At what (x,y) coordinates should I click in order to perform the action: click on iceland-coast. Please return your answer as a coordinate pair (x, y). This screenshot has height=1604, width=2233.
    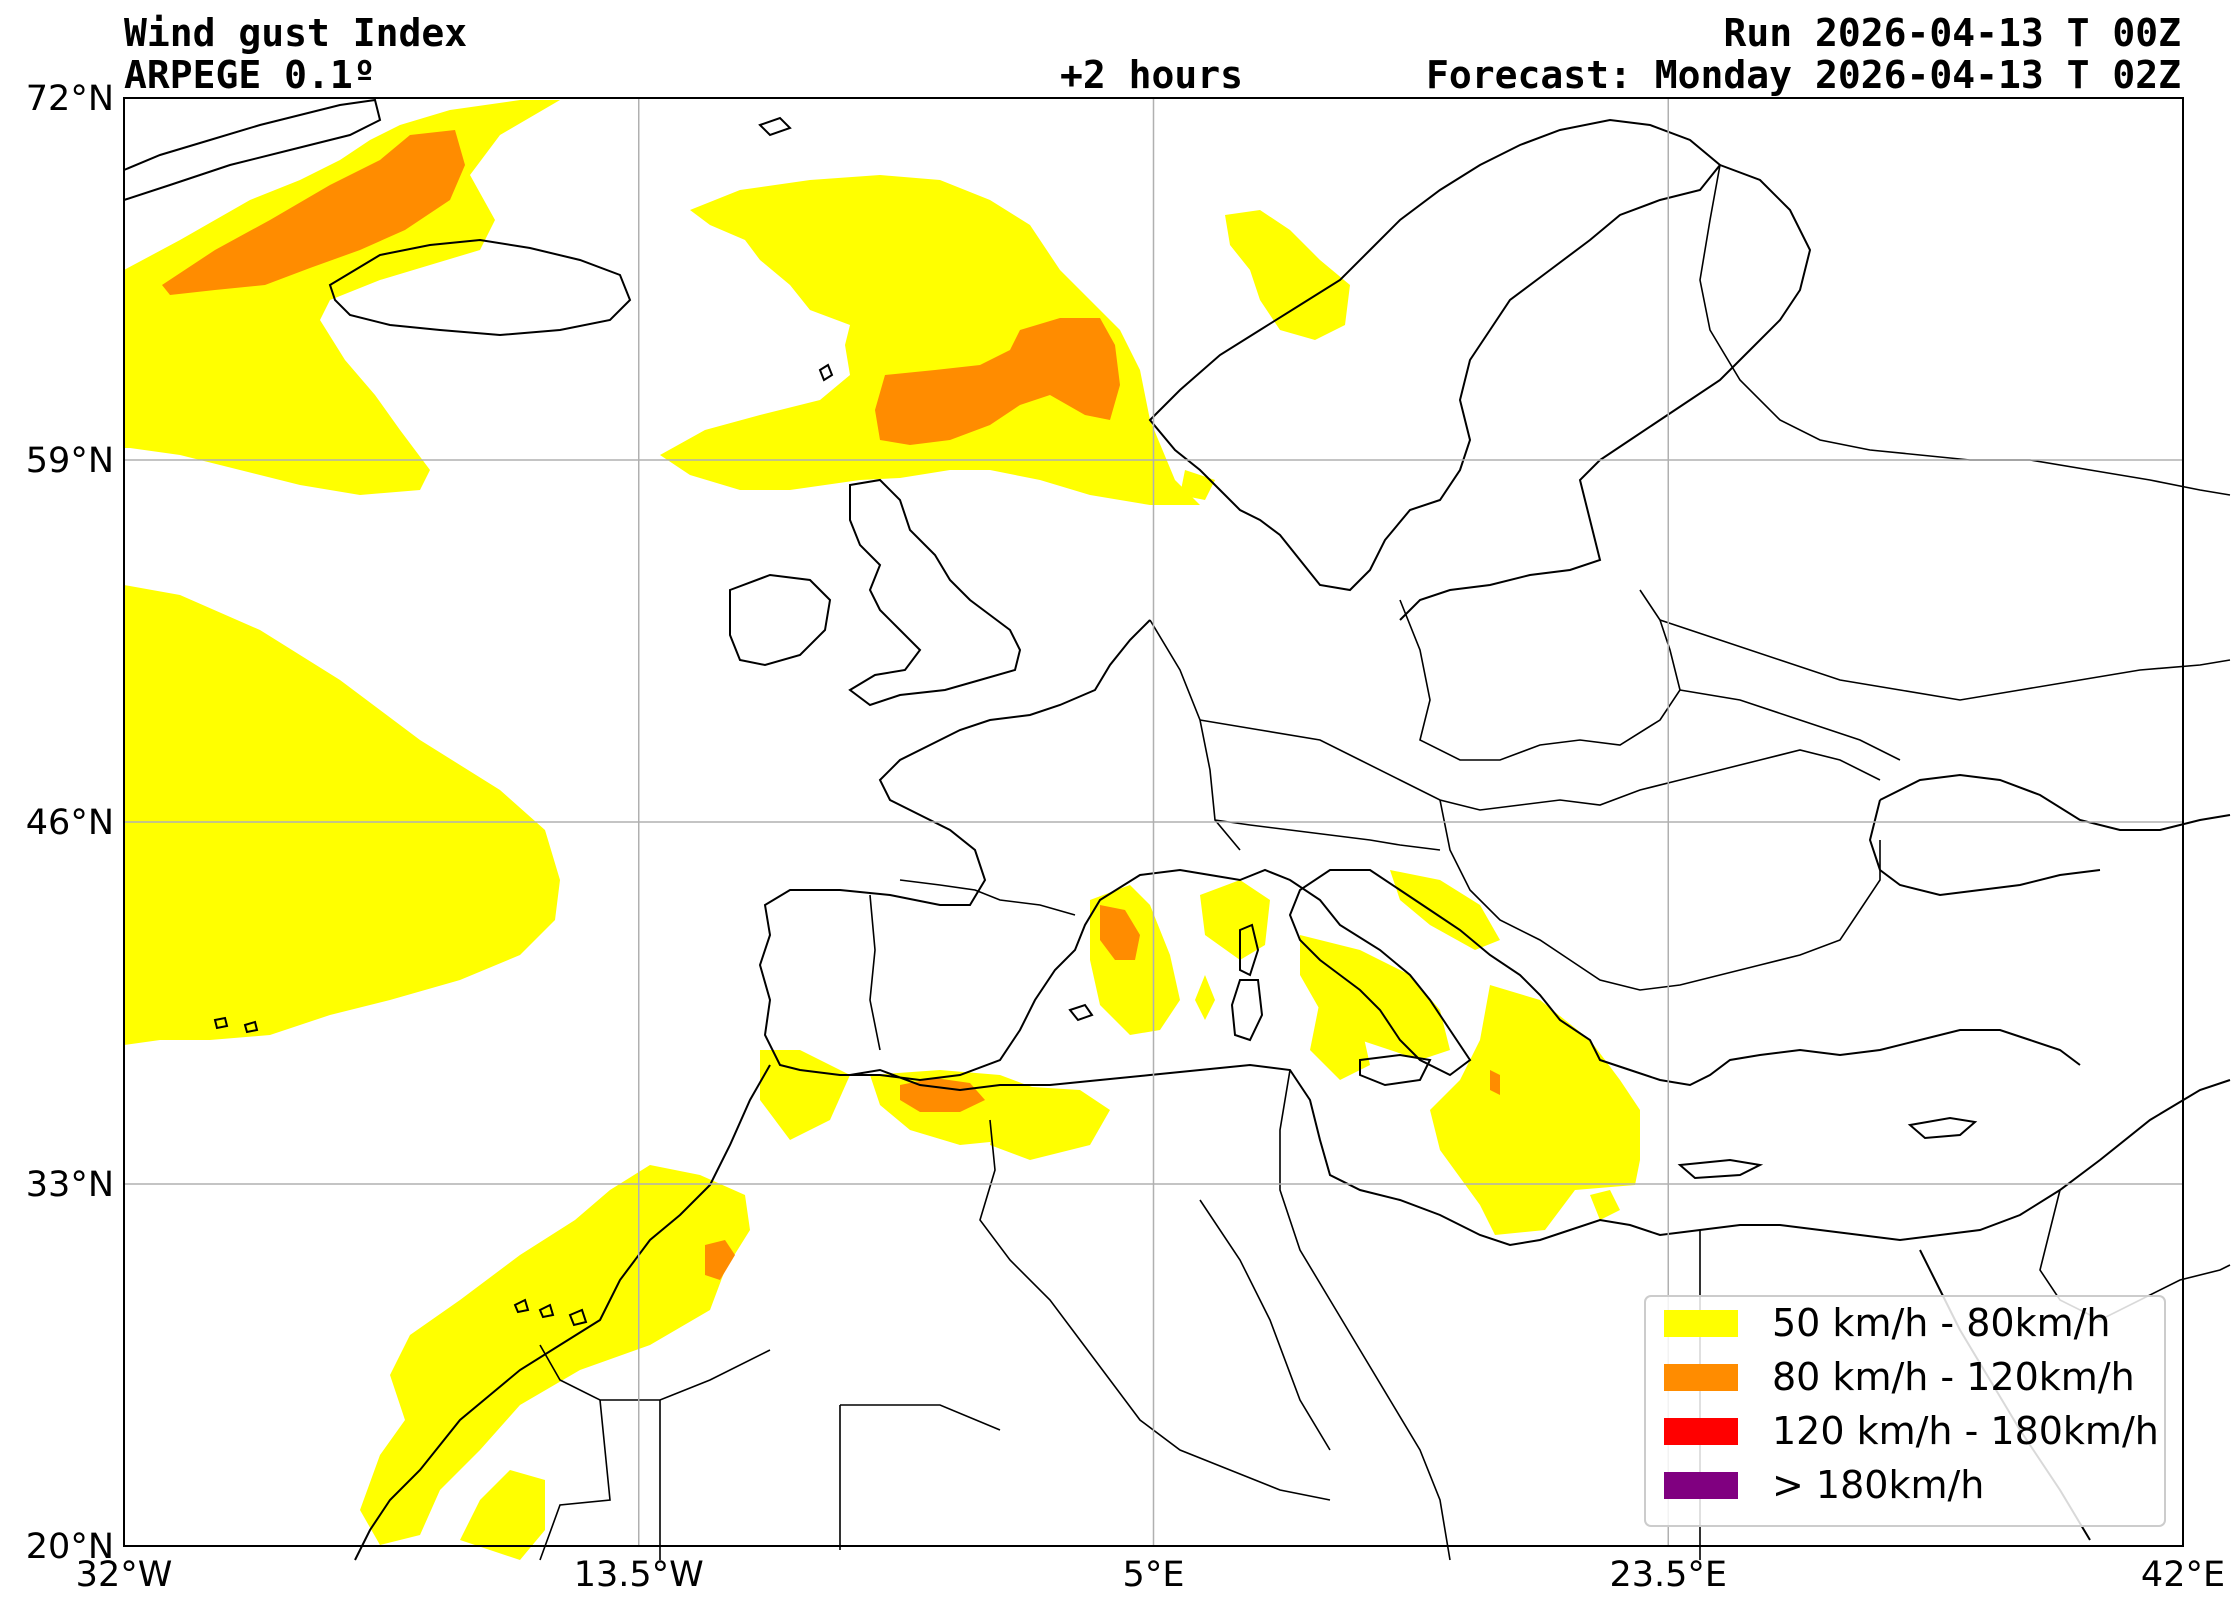
    Looking at the image, I should click on (480, 287).